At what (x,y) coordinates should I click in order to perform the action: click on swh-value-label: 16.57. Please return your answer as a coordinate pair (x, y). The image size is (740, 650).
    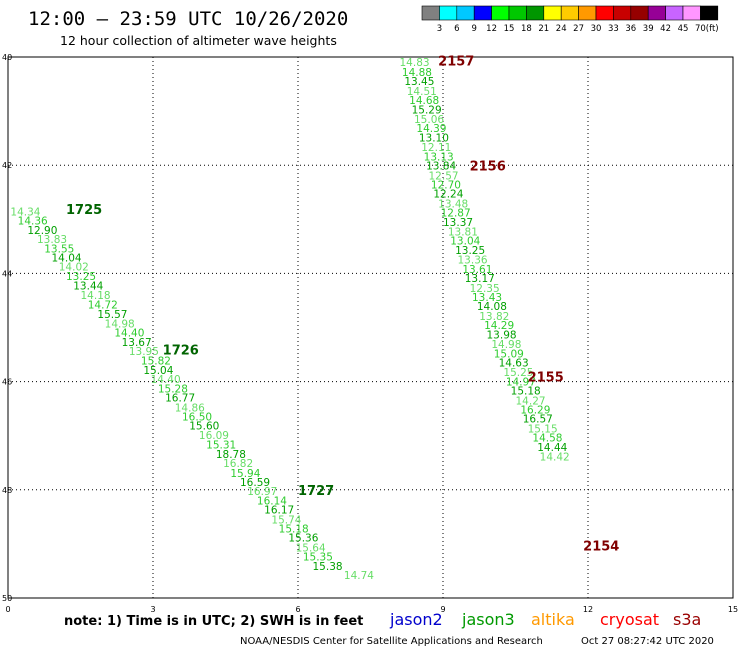
    Looking at the image, I should click on (538, 420).